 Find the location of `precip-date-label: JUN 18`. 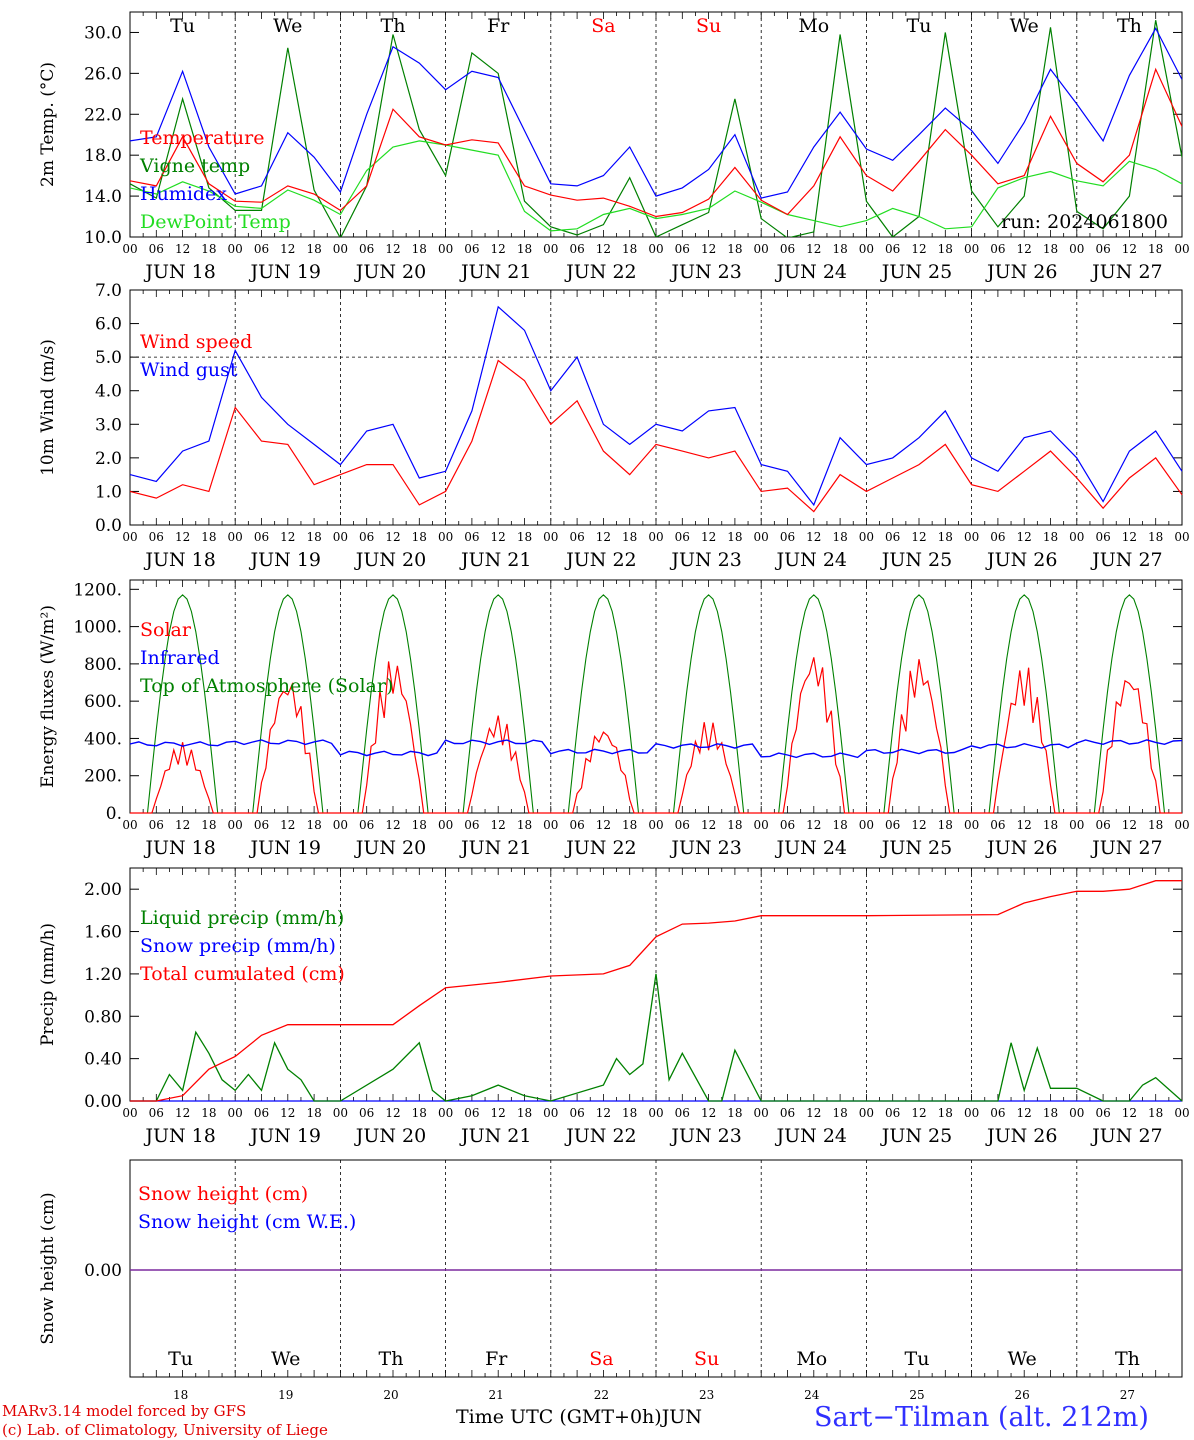

precip-date-label: JUN 18 is located at coordinates (179, 1136).